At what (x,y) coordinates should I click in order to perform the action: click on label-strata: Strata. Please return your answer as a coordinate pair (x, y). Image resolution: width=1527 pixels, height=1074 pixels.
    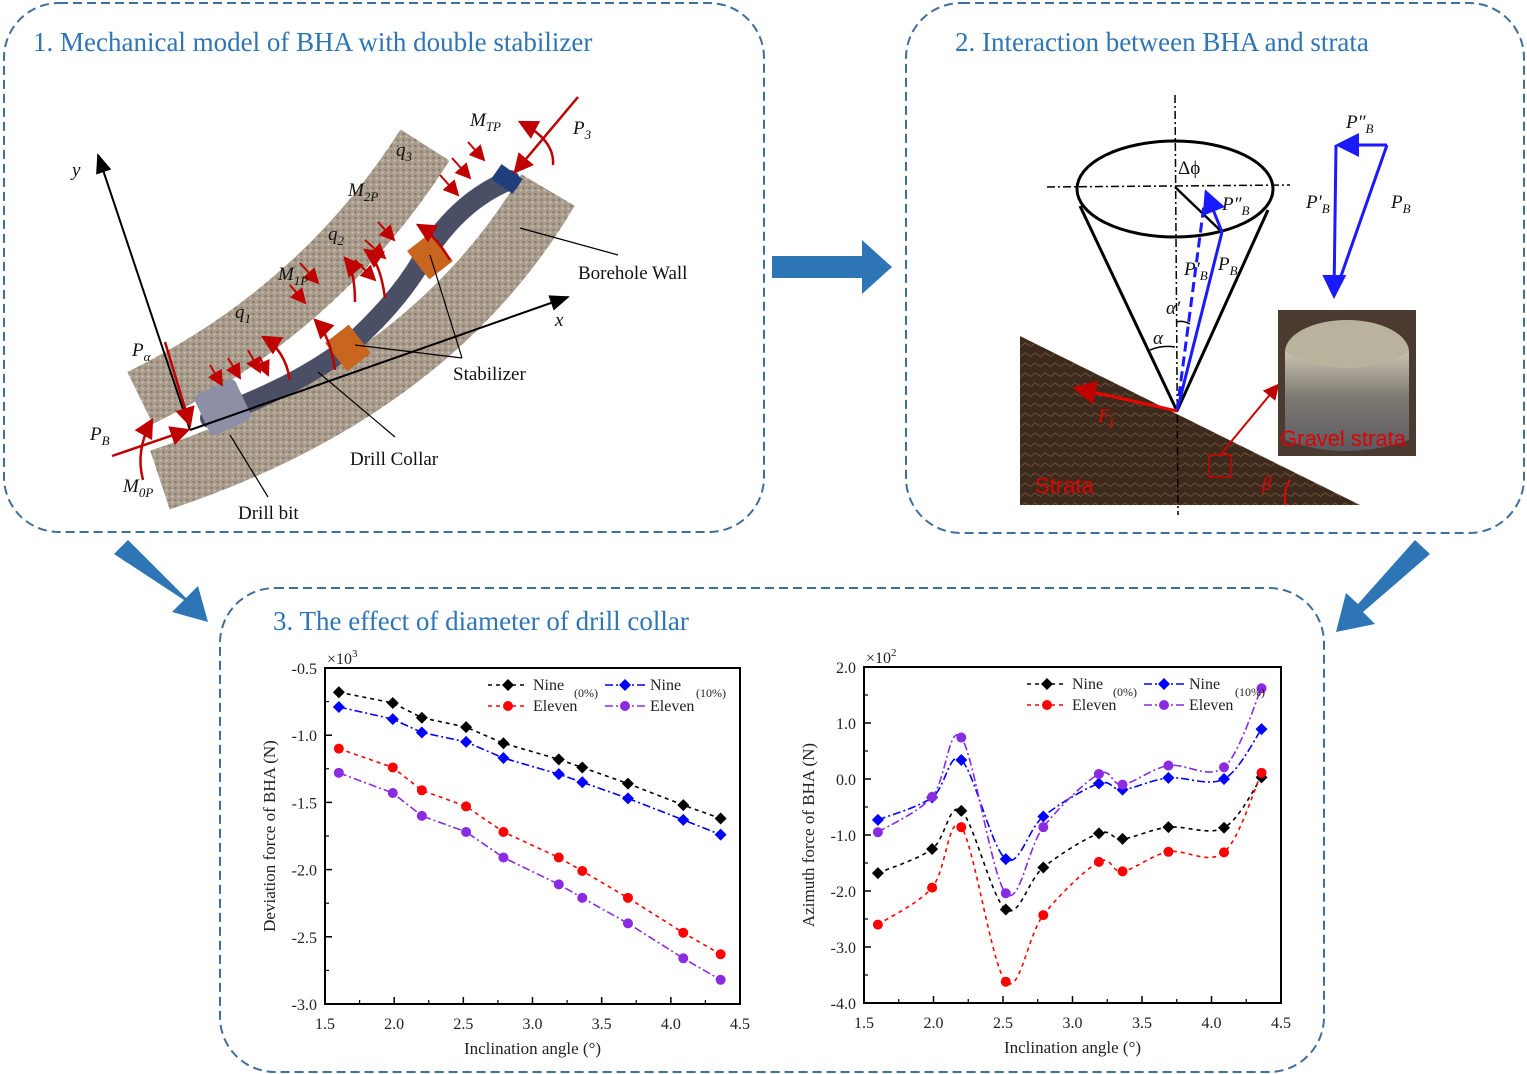
    Looking at the image, I should click on (1064, 485).